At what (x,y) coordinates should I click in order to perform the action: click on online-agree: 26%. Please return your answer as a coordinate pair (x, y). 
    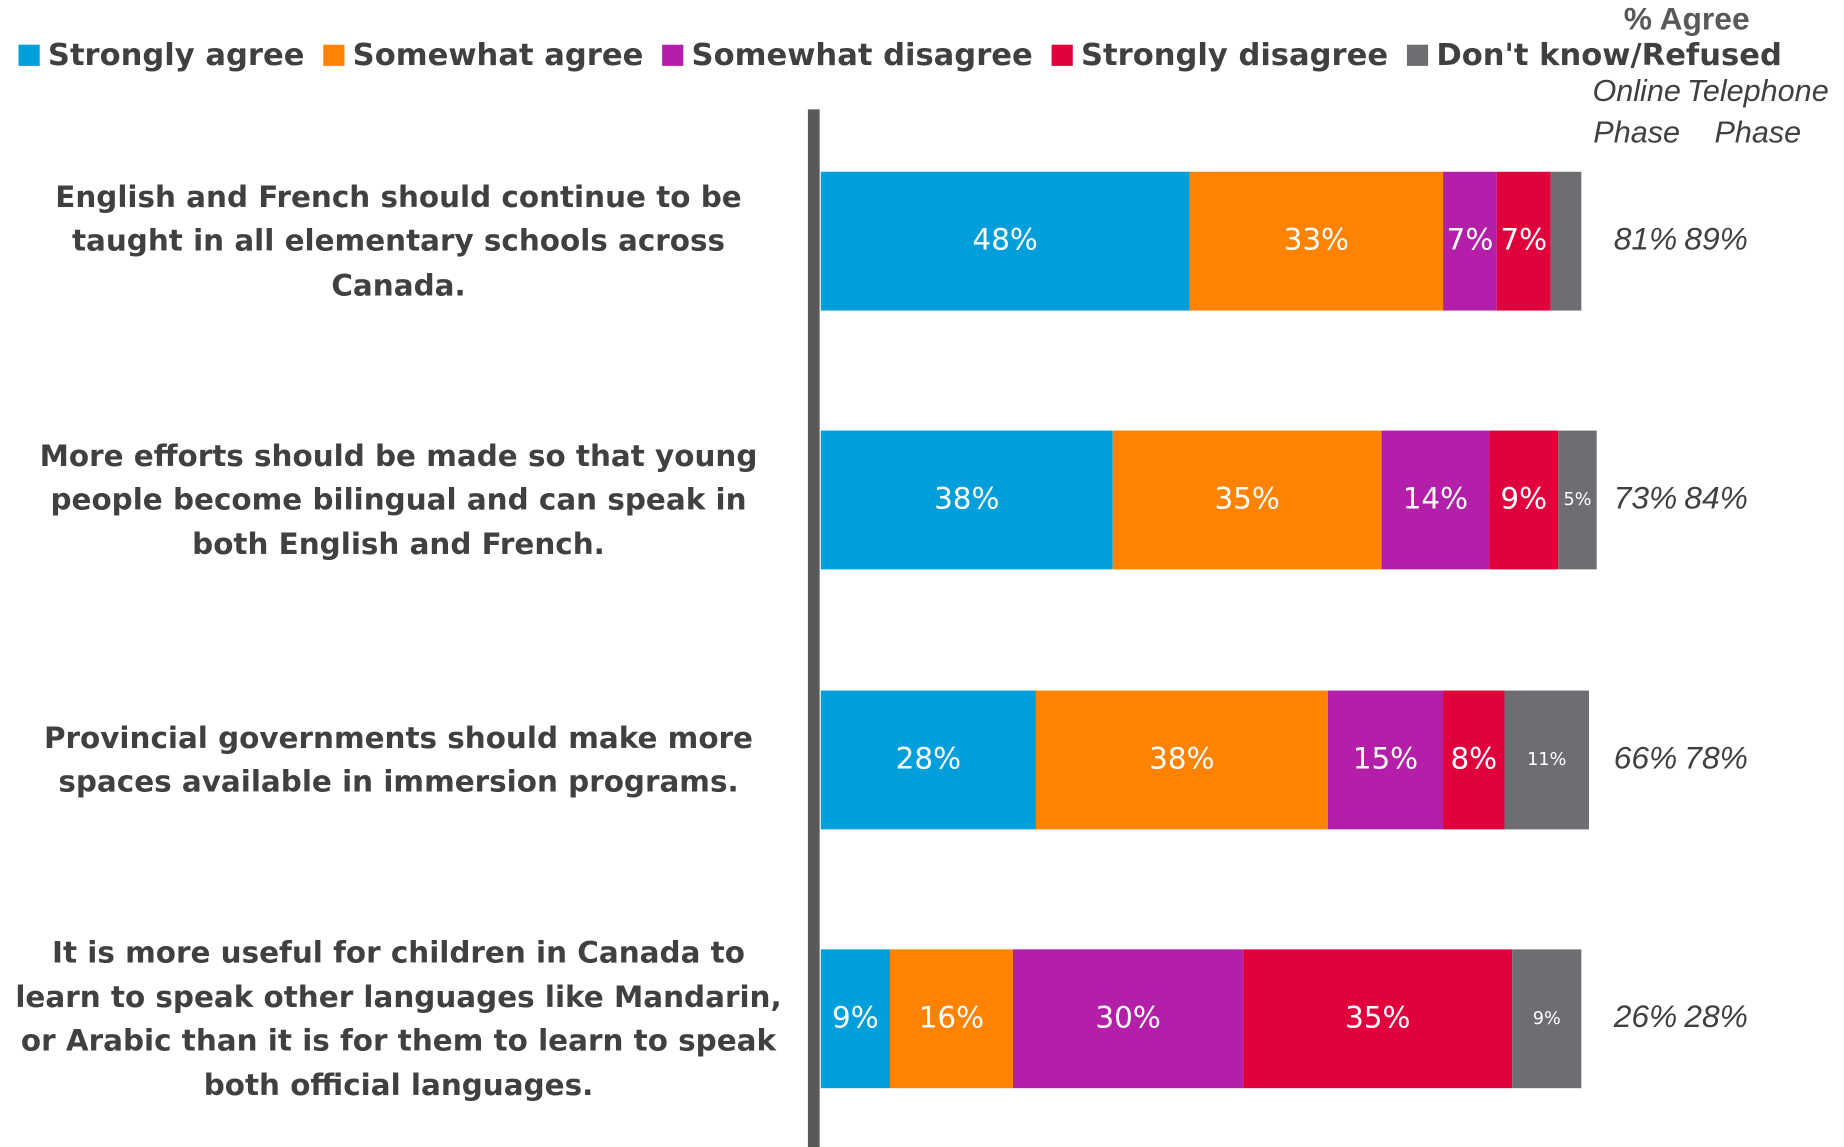
    Looking at the image, I should click on (1645, 1016).